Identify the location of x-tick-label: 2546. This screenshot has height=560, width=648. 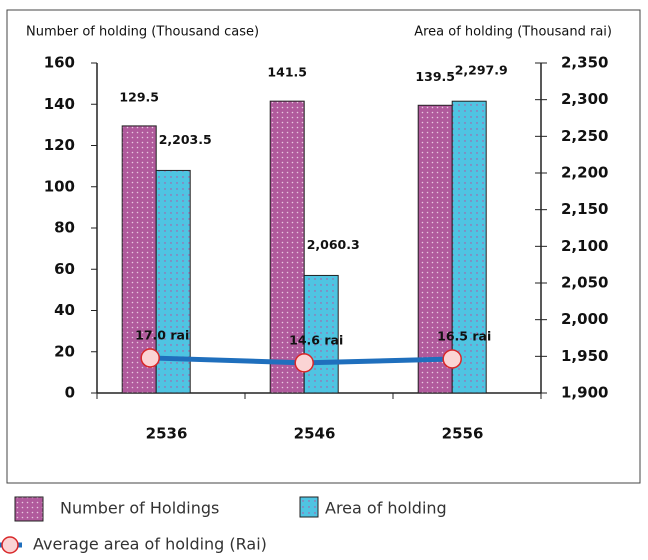
(315, 434).